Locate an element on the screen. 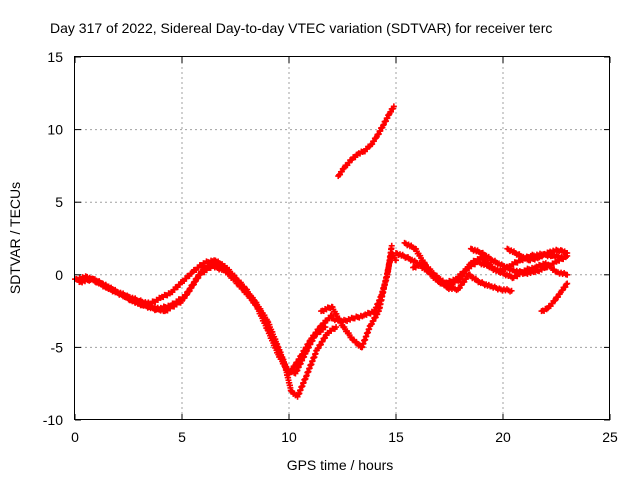  y-tick-label: 10 is located at coordinates (55, 130).